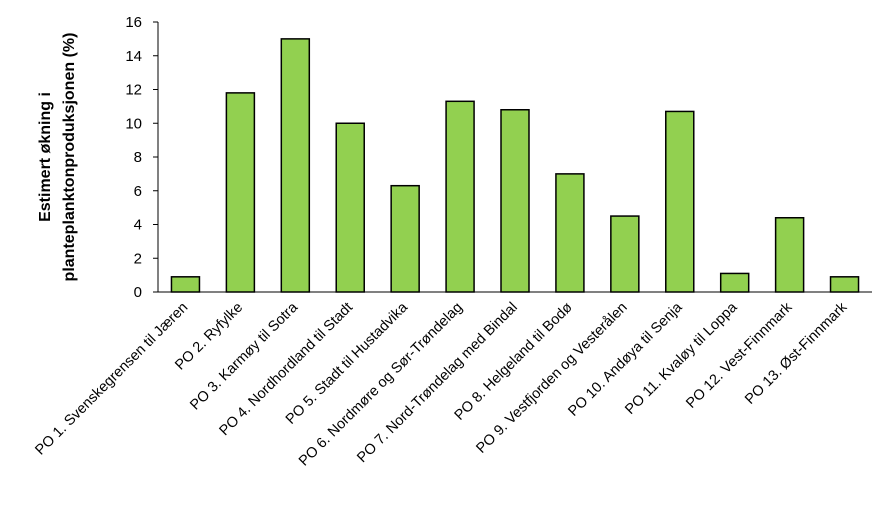 The image size is (893, 517). What do you see at coordinates (796, 353) in the screenshot?
I see `x-category-label: PO 13. Øst-Finnmark` at bounding box center [796, 353].